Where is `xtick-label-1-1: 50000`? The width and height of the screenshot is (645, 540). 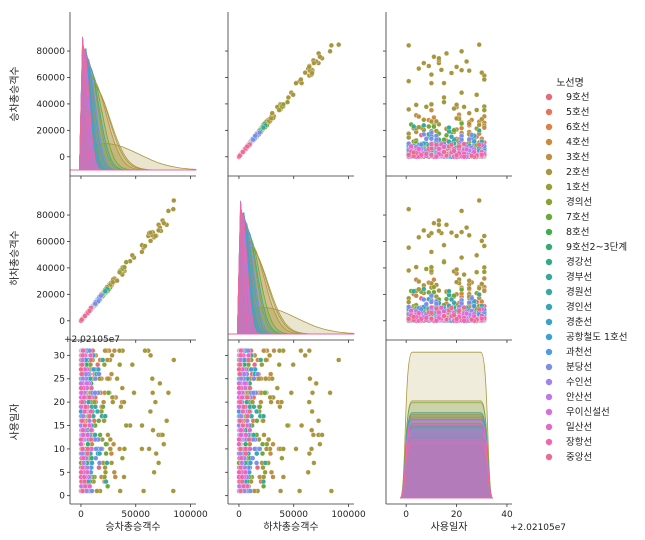
xtick-label-1-1: 50000 is located at coordinates (293, 515).